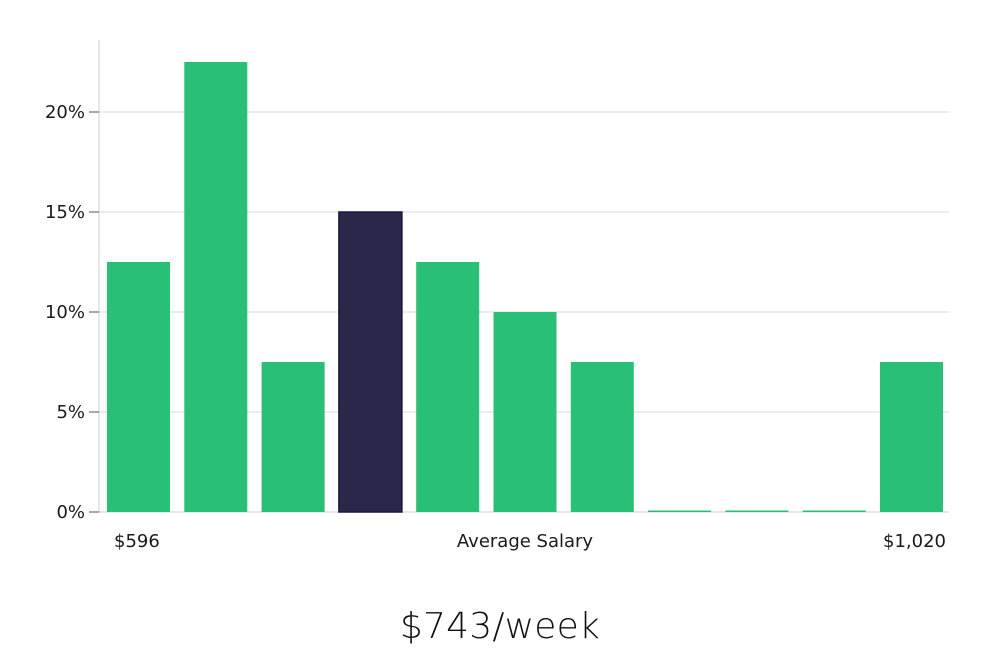 The height and width of the screenshot is (660, 1000). I want to click on y-tick-label: 0%, so click(70, 512).